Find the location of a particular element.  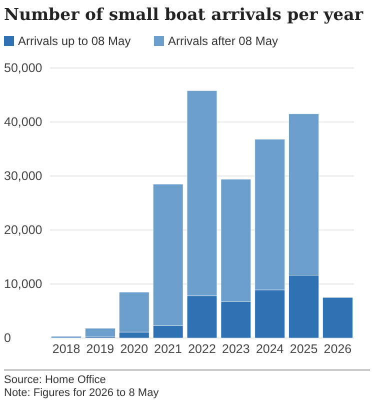

x-tick-label: 2022 is located at coordinates (202, 349).